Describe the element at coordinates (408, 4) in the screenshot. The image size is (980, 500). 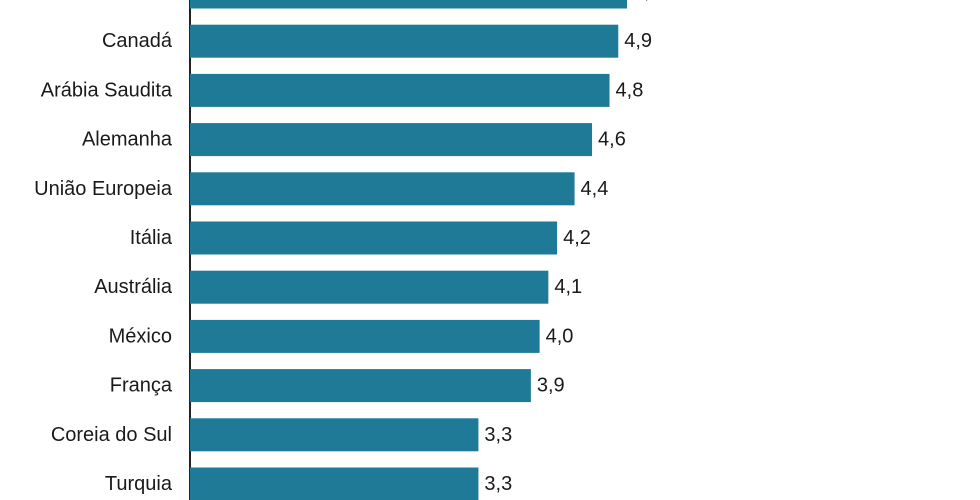
I see `bar-reino-unido` at that location.